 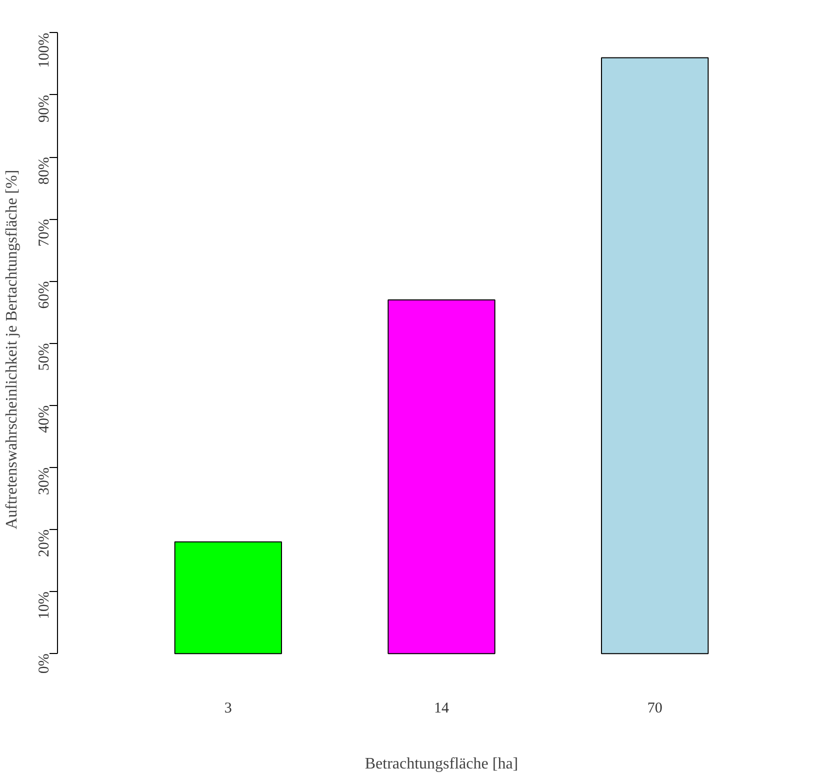 What do you see at coordinates (44, 233) in the screenshot?
I see `y-tick-label: 70%` at bounding box center [44, 233].